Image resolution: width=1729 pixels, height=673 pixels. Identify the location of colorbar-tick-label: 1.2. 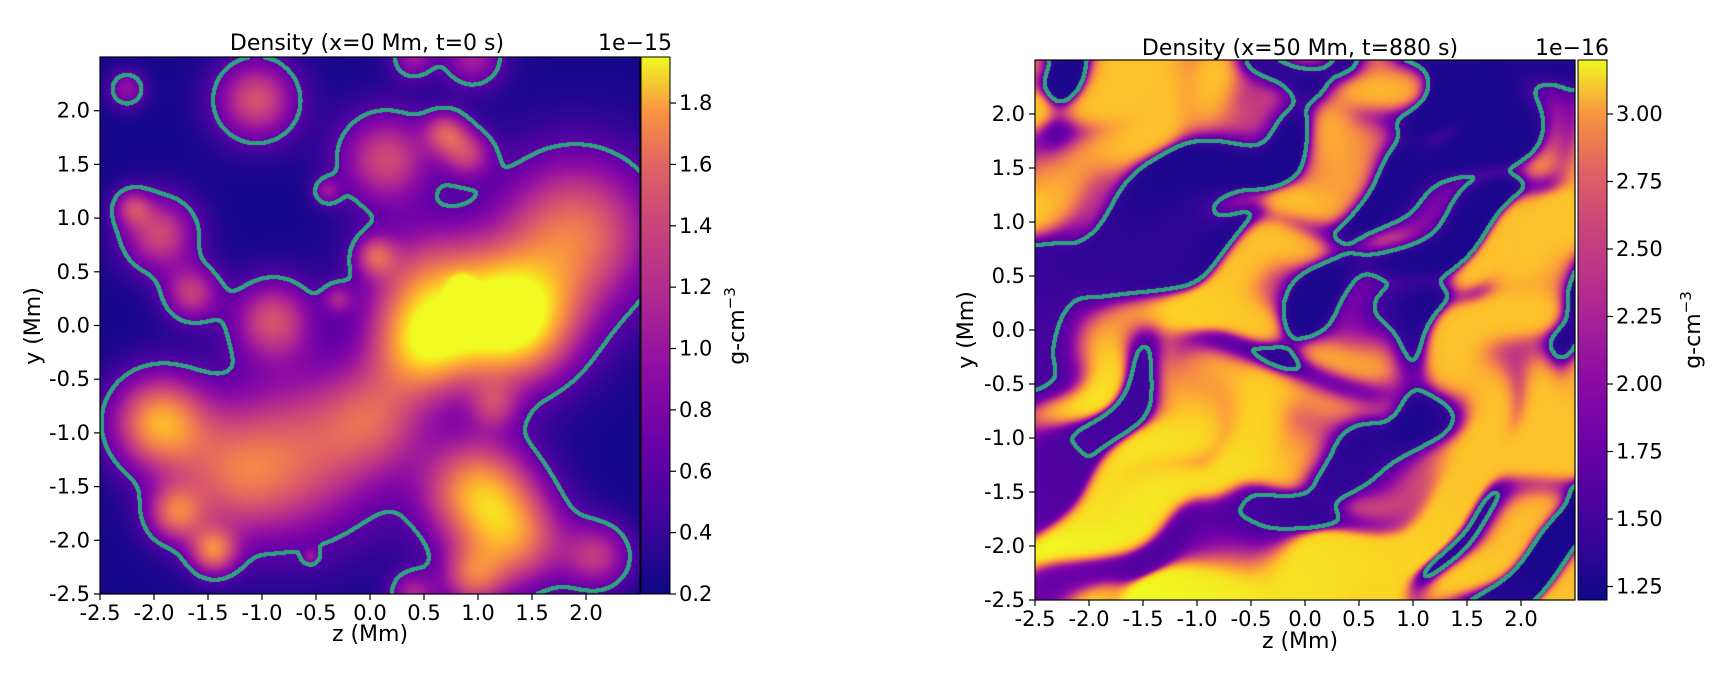
(695, 287).